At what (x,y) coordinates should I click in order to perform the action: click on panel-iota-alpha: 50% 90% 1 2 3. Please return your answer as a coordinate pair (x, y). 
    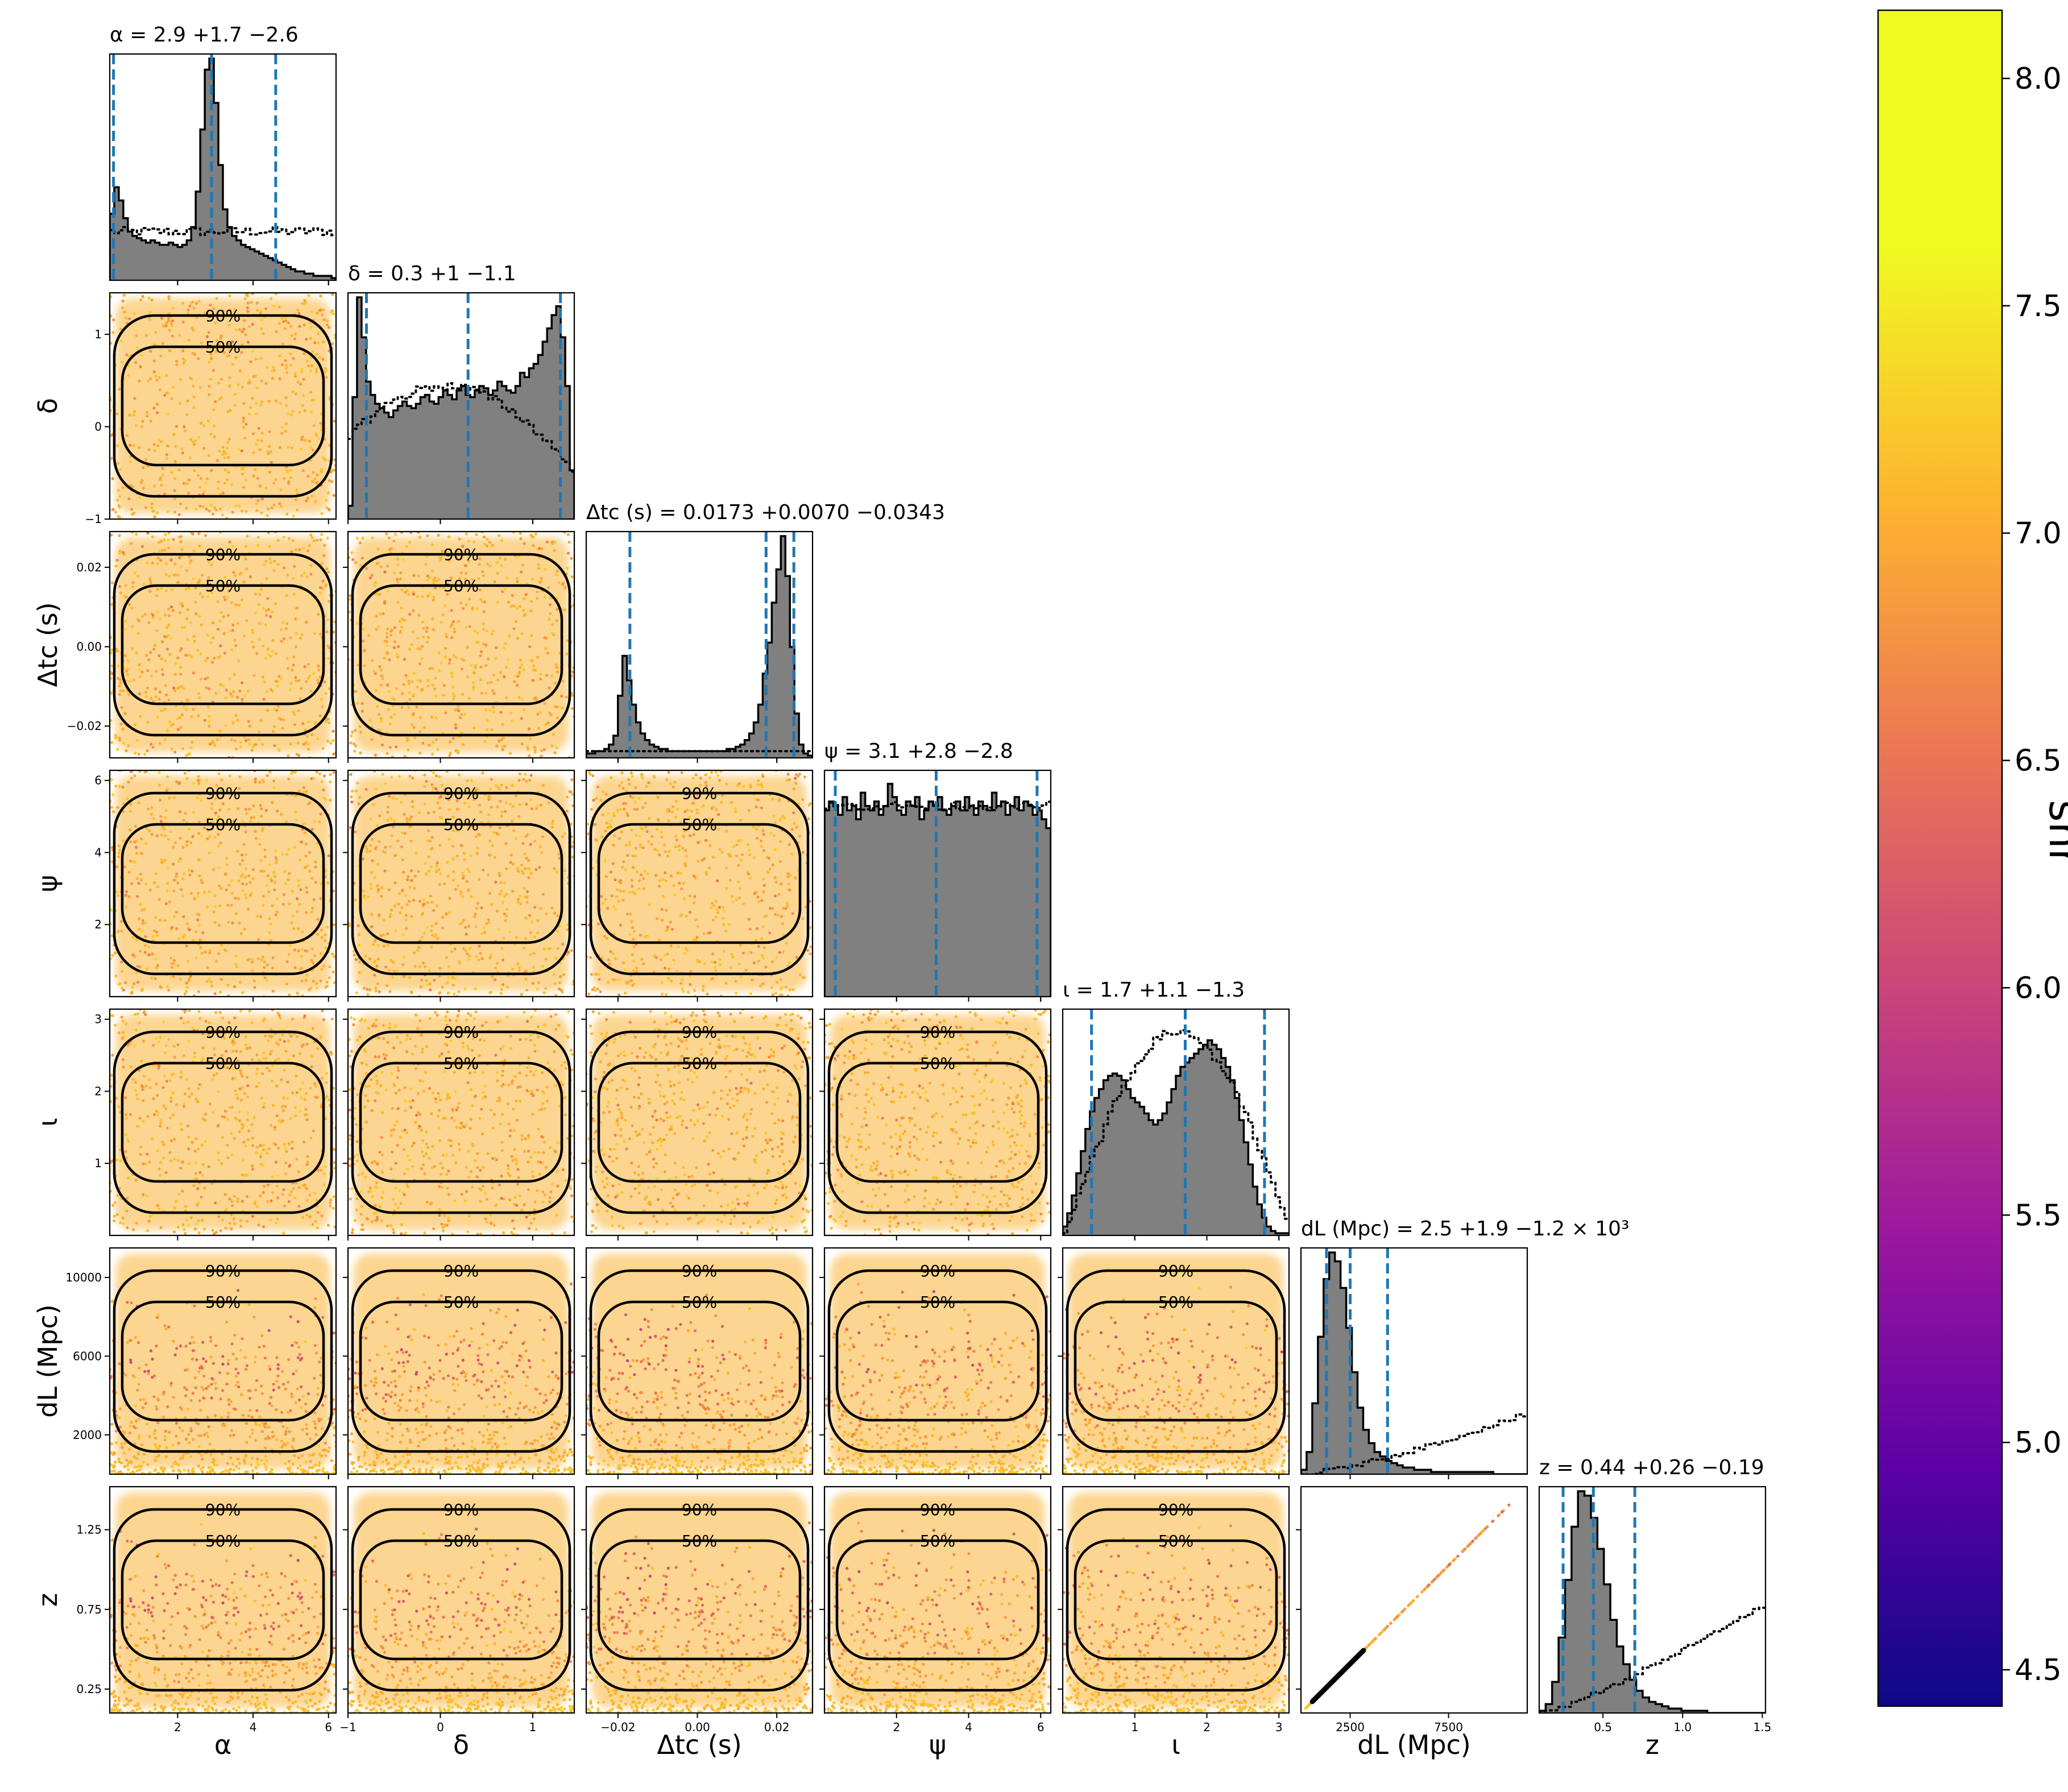
    Looking at the image, I should click on (215, 1124).